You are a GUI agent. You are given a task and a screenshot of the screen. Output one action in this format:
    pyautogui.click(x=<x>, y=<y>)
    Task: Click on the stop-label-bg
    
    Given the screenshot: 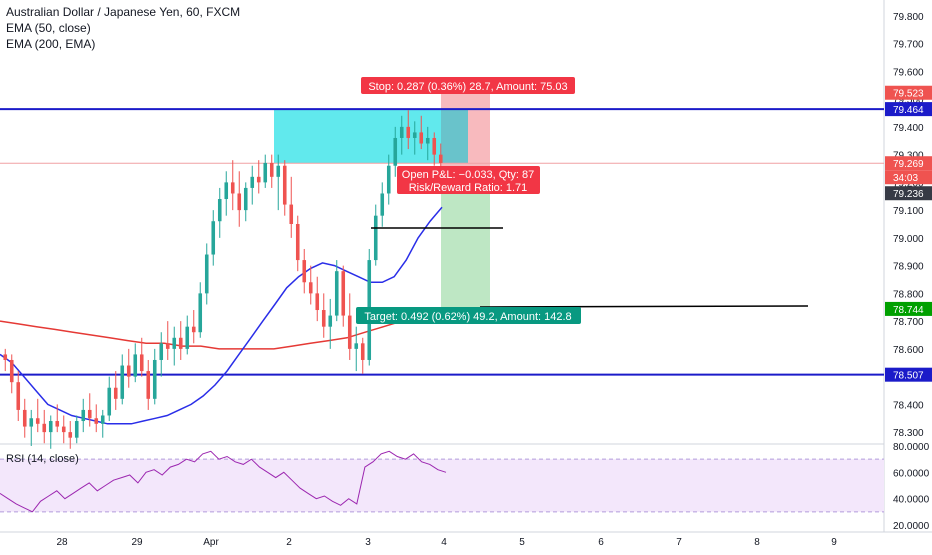 What is the action you would take?
    pyautogui.click(x=468, y=85)
    